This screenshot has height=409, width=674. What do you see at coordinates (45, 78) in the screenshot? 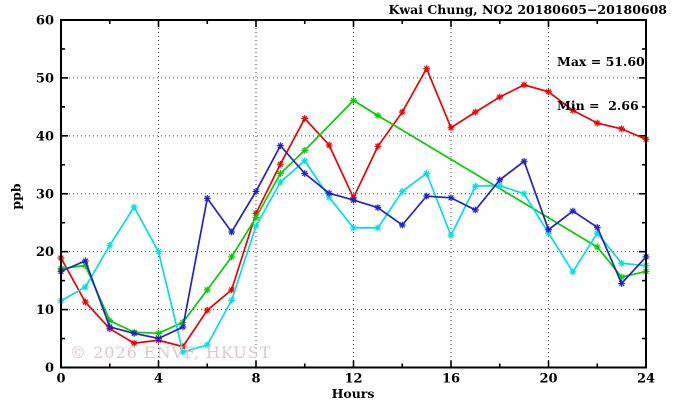
I see `y-tick-label: 50` at bounding box center [45, 78].